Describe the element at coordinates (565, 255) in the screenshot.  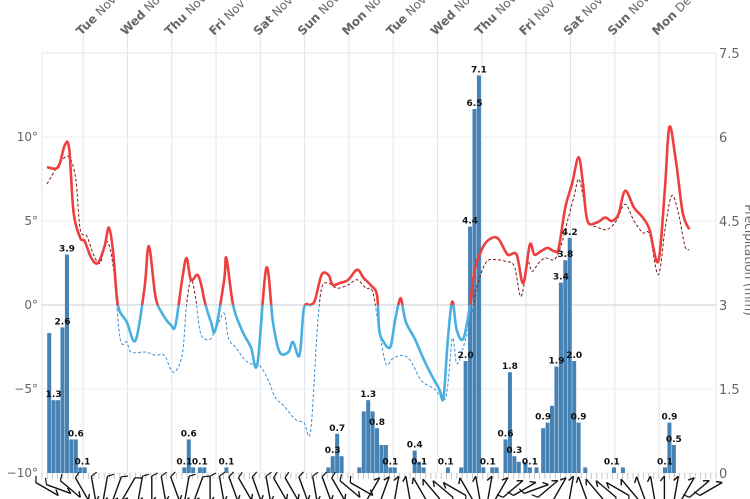
I see `precipitation-label: 3.8` at that location.